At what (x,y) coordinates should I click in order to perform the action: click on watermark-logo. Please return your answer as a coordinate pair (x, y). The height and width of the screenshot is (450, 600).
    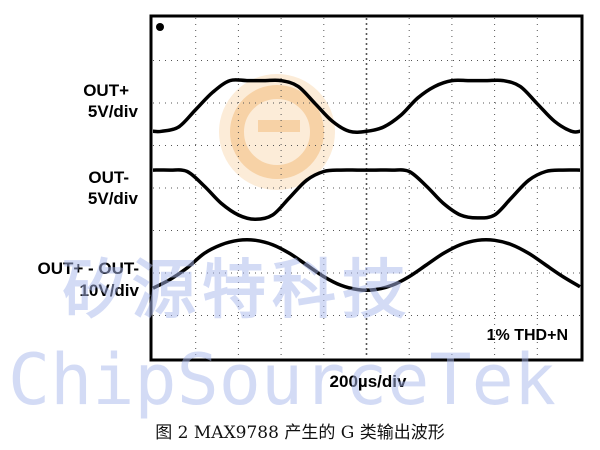
    Looking at the image, I should click on (277, 132).